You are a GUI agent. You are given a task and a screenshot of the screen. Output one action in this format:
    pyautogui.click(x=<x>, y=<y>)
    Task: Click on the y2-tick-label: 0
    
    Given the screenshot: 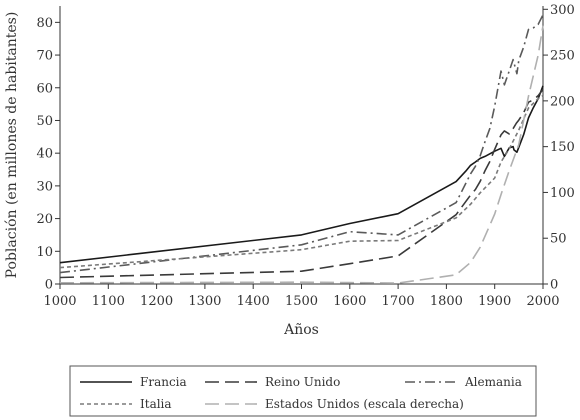 What is the action you would take?
    pyautogui.click(x=554, y=285)
    